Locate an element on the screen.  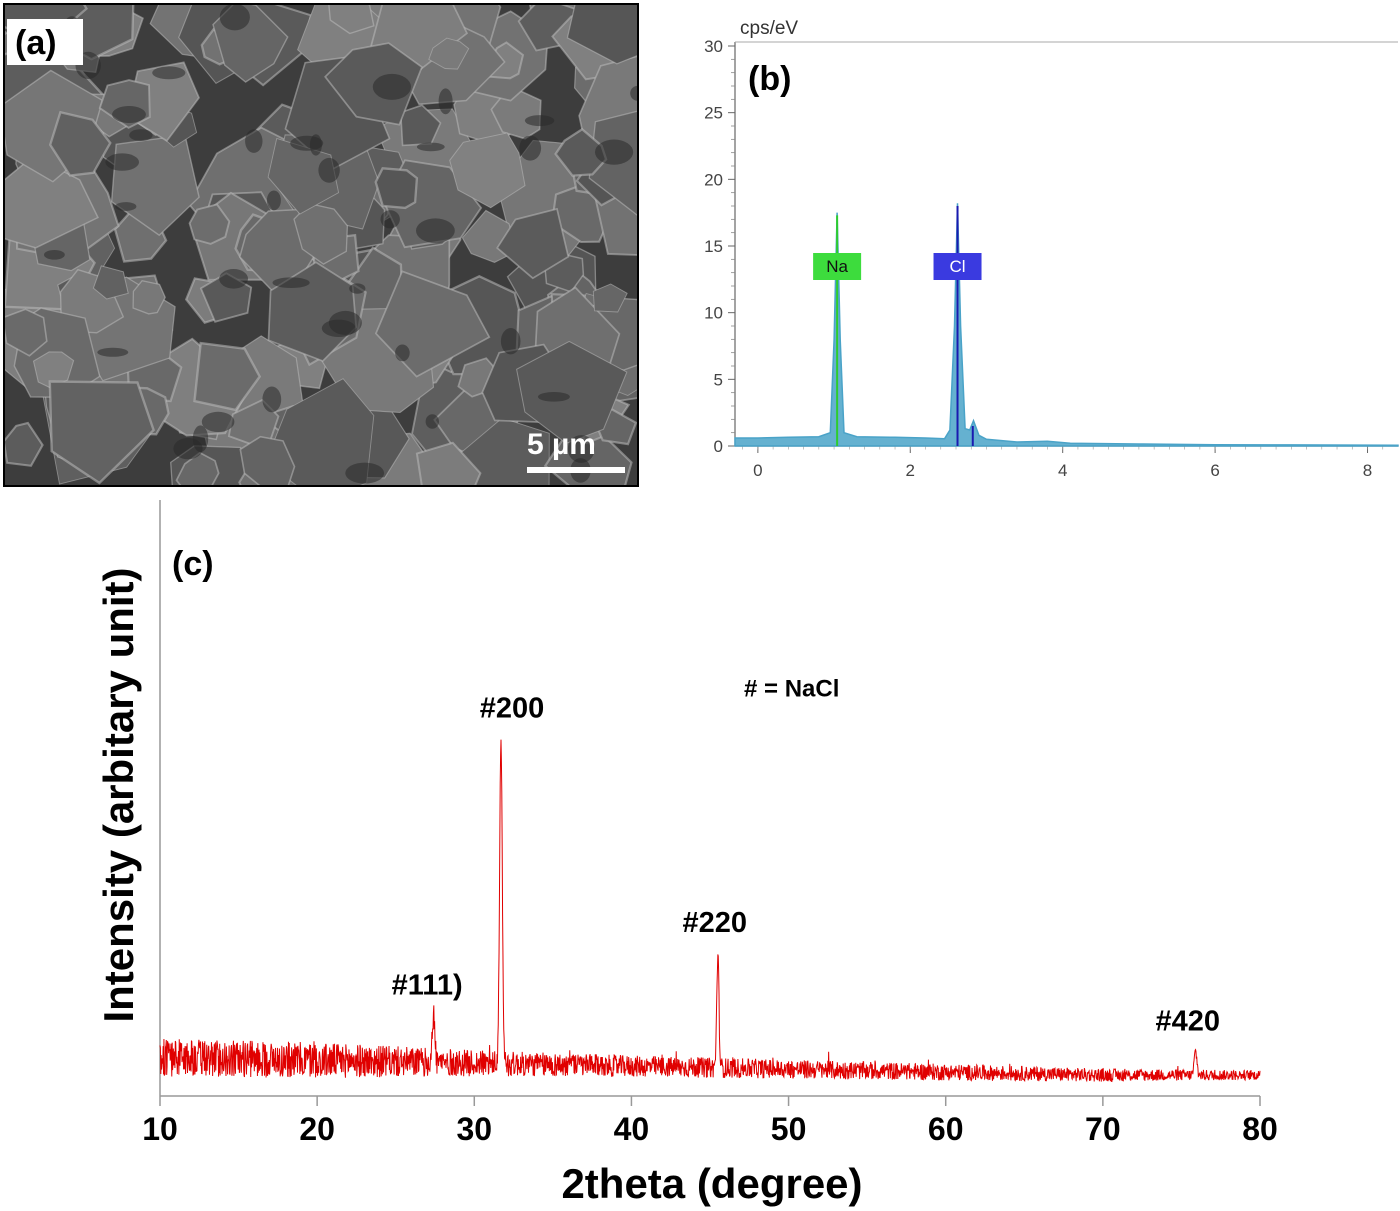
xrd-peak-annotation: # = NaCl is located at coordinates (791, 689).